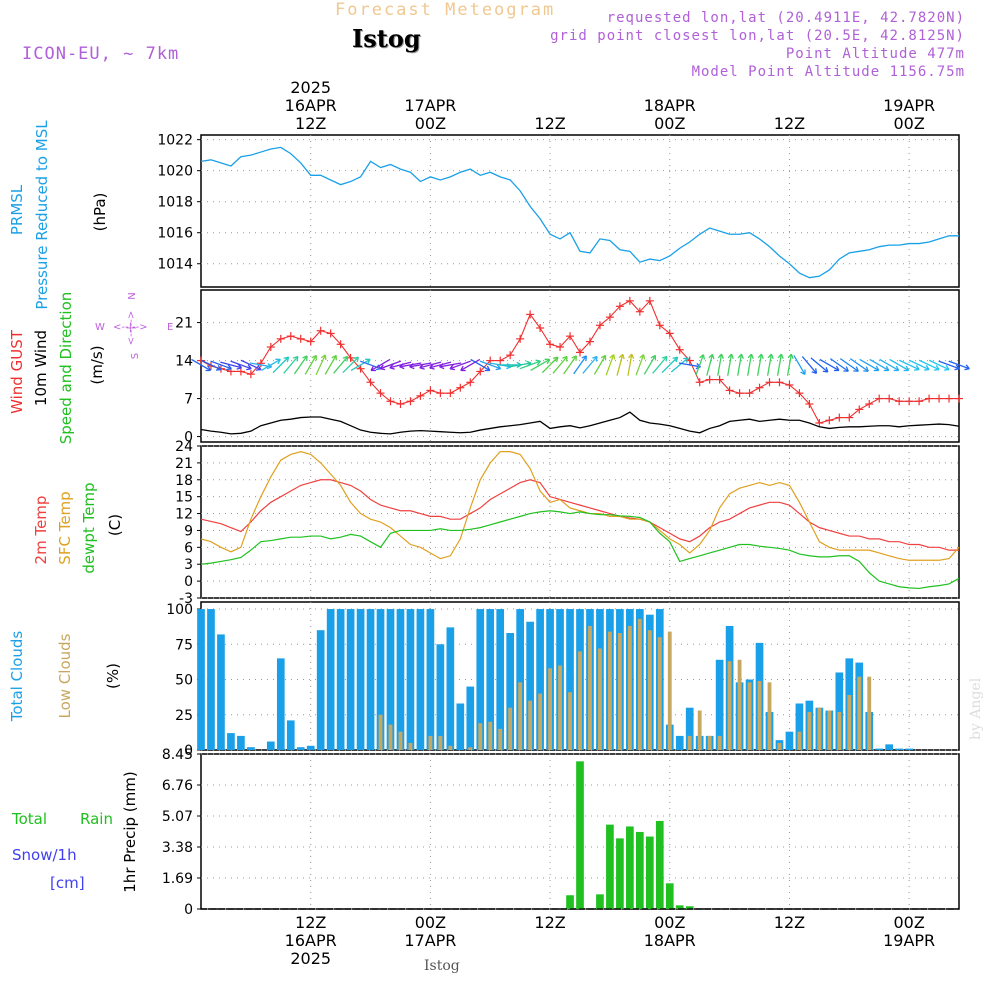  What do you see at coordinates (670, 940) in the screenshot?
I see `bottom-time-label: 18APR` at bounding box center [670, 940].